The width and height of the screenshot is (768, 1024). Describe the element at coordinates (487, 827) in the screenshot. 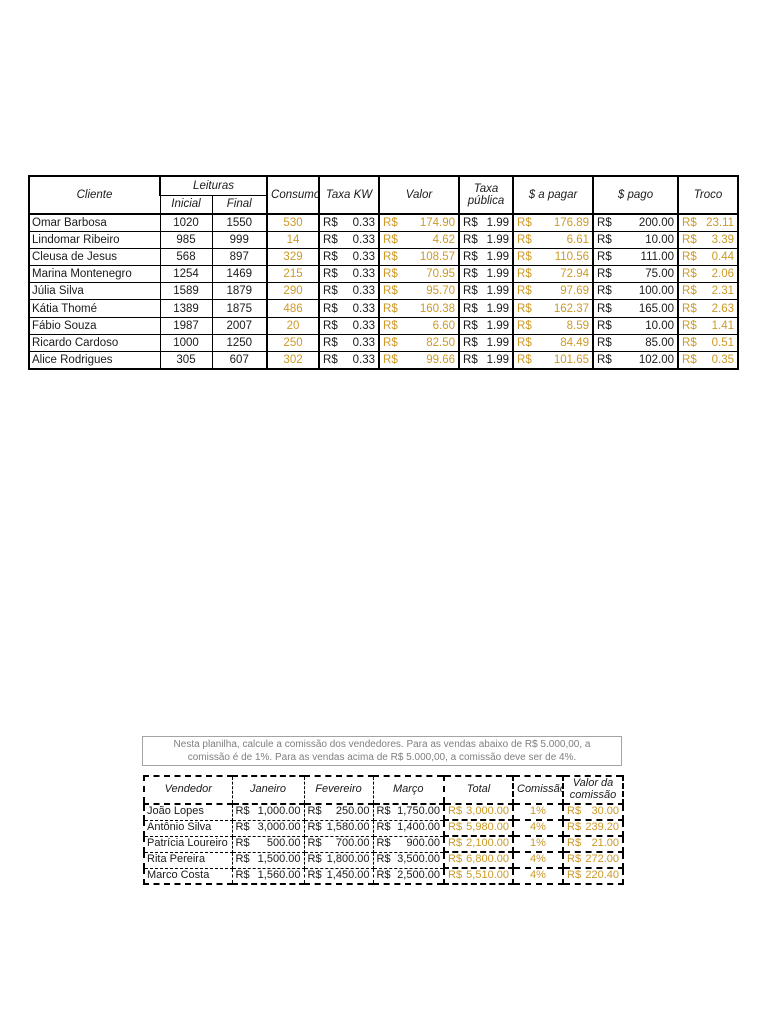

I see `amount: 5,980.00` at that location.